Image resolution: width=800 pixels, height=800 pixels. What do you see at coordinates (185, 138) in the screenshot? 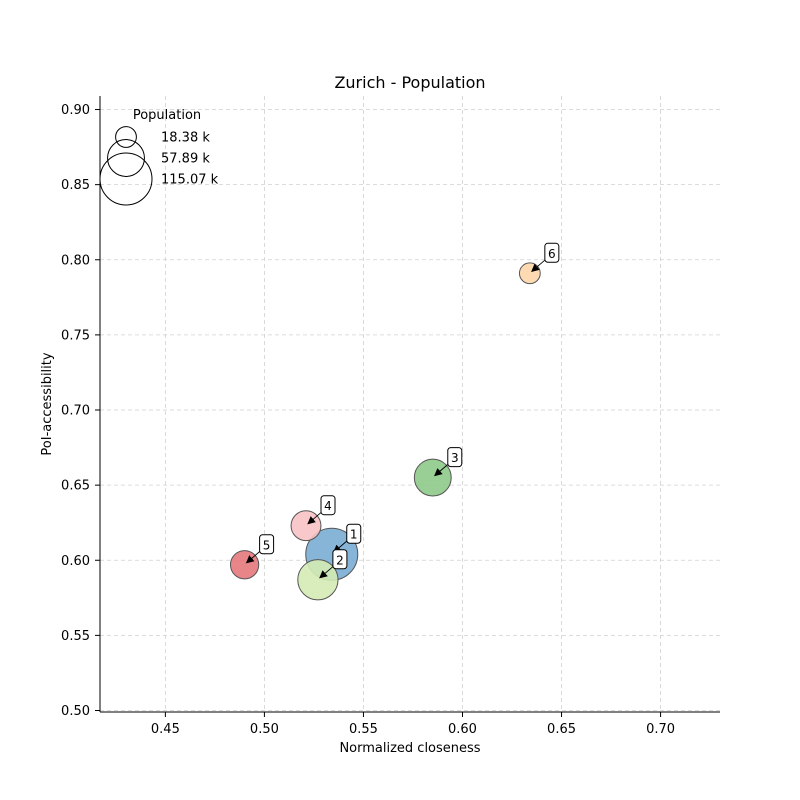
I see `legend-entry-label: 18.38 k` at bounding box center [185, 138].